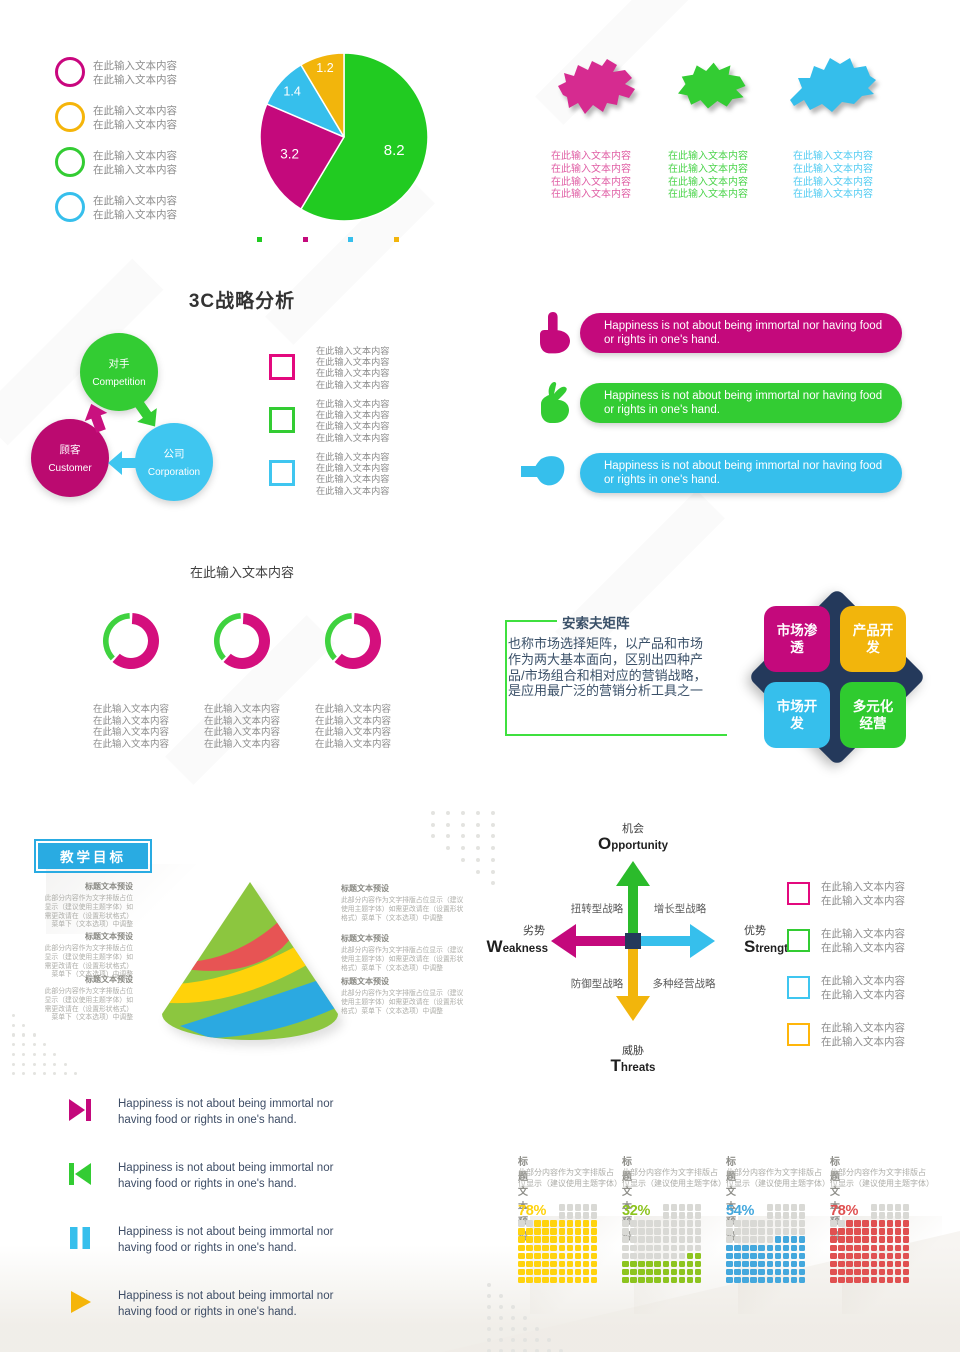 The width and height of the screenshot is (960, 1352). Describe the element at coordinates (633, 1065) in the screenshot. I see `swot-bottom-label-en: Threats` at that location.